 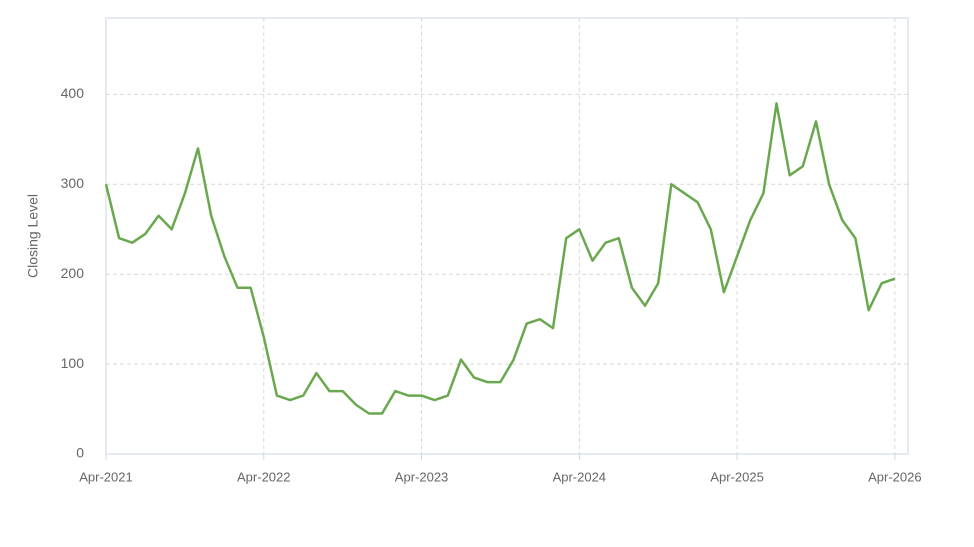 I want to click on x-tick-label: Apr-2022, so click(x=263, y=476).